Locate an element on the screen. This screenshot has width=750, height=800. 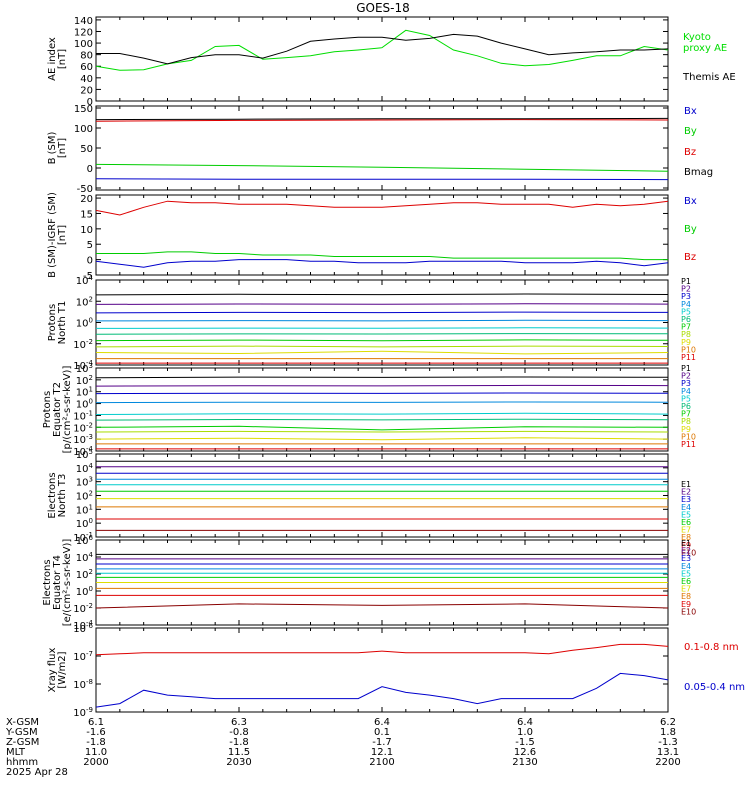
x-tick-label: 2130 is located at coordinates (524, 762).